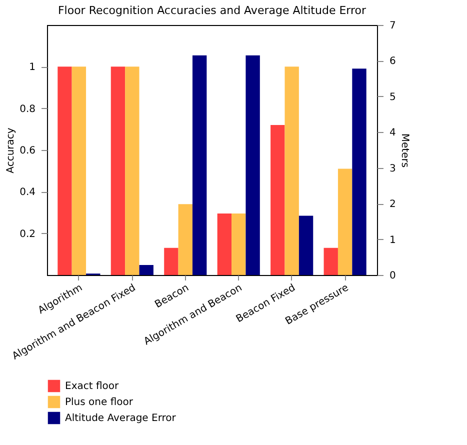 This screenshot has height=445, width=467. I want to click on y2-tick-label: 1, so click(393, 240).